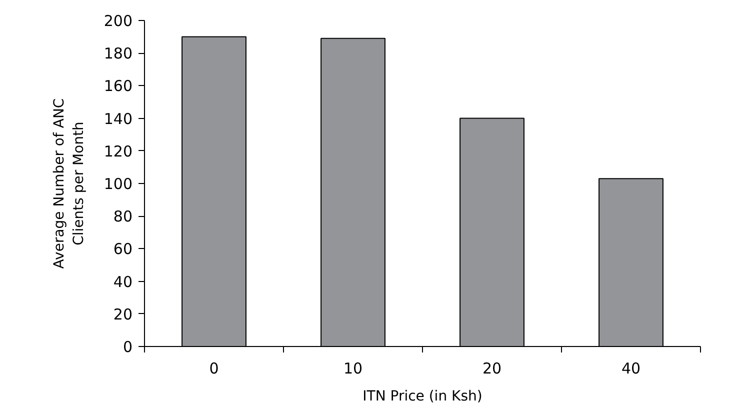  What do you see at coordinates (118, 184) in the screenshot?
I see `y-tick-label: 100` at bounding box center [118, 184].